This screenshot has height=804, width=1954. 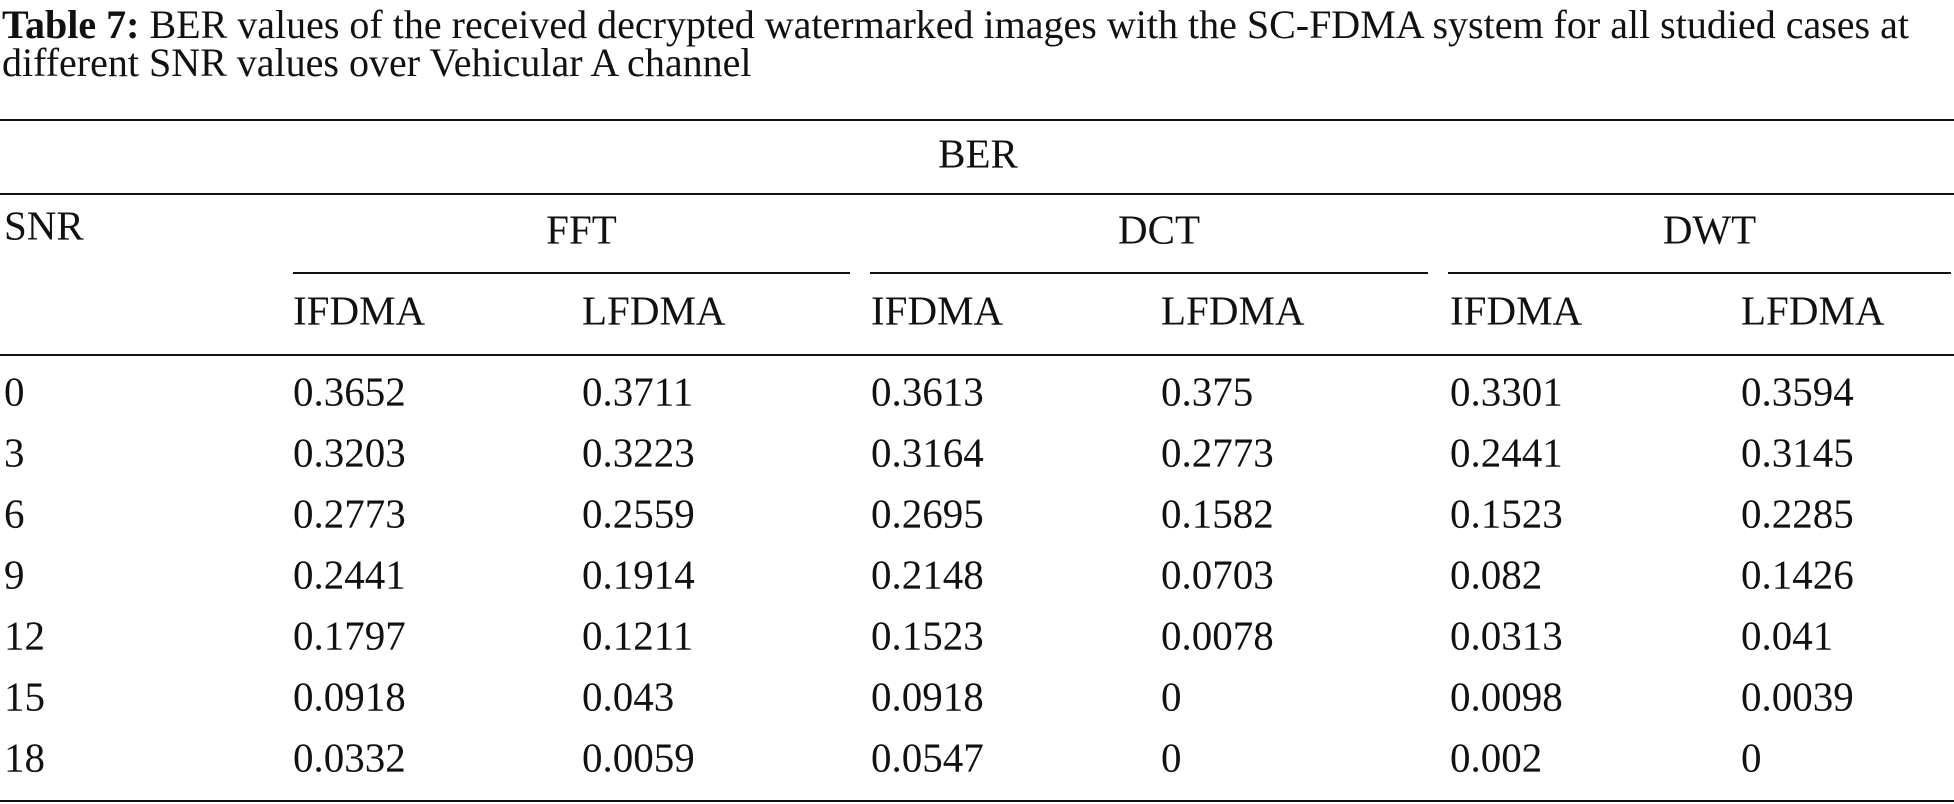 What do you see at coordinates (637, 391) in the screenshot?
I see `cell: 0.3711` at bounding box center [637, 391].